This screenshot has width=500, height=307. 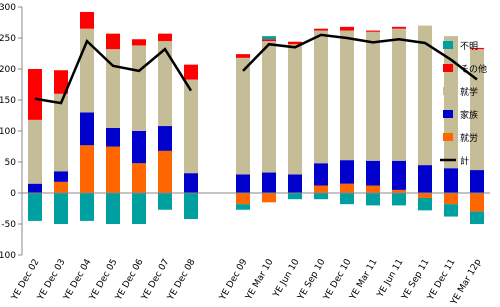 What do you see at coordinates (8, 256) in the screenshot?
I see `y-tick-label: -100` at bounding box center [8, 256].